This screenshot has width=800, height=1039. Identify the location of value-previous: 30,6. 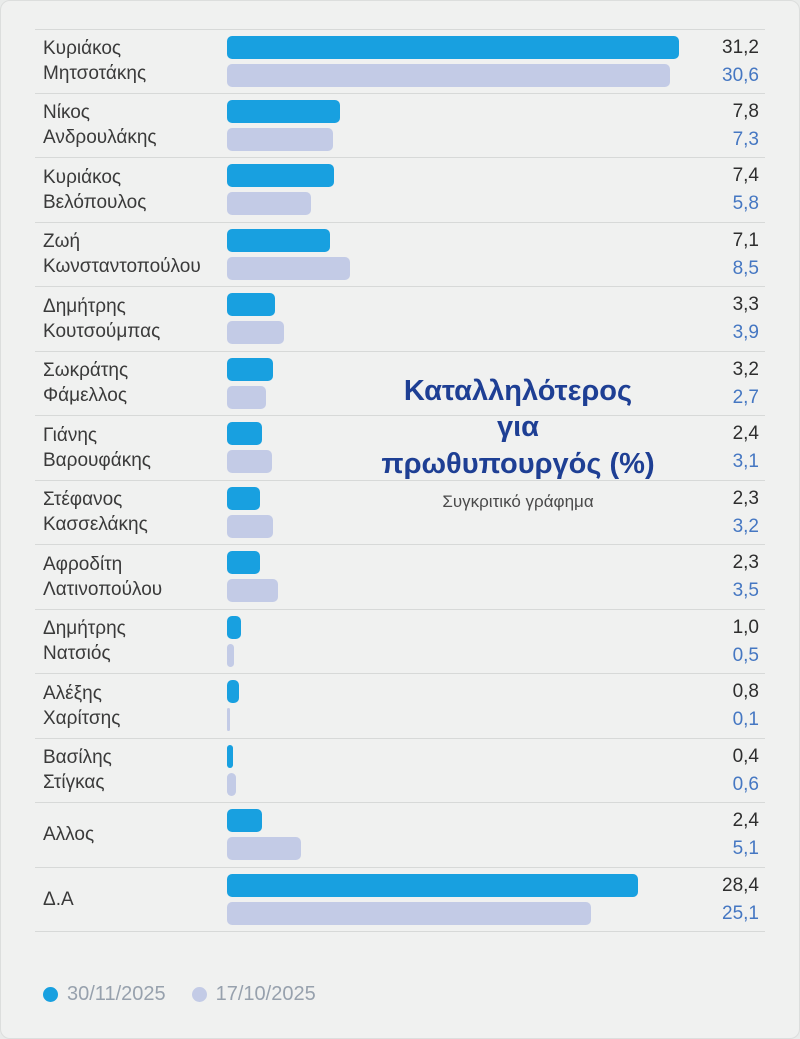
(740, 75).